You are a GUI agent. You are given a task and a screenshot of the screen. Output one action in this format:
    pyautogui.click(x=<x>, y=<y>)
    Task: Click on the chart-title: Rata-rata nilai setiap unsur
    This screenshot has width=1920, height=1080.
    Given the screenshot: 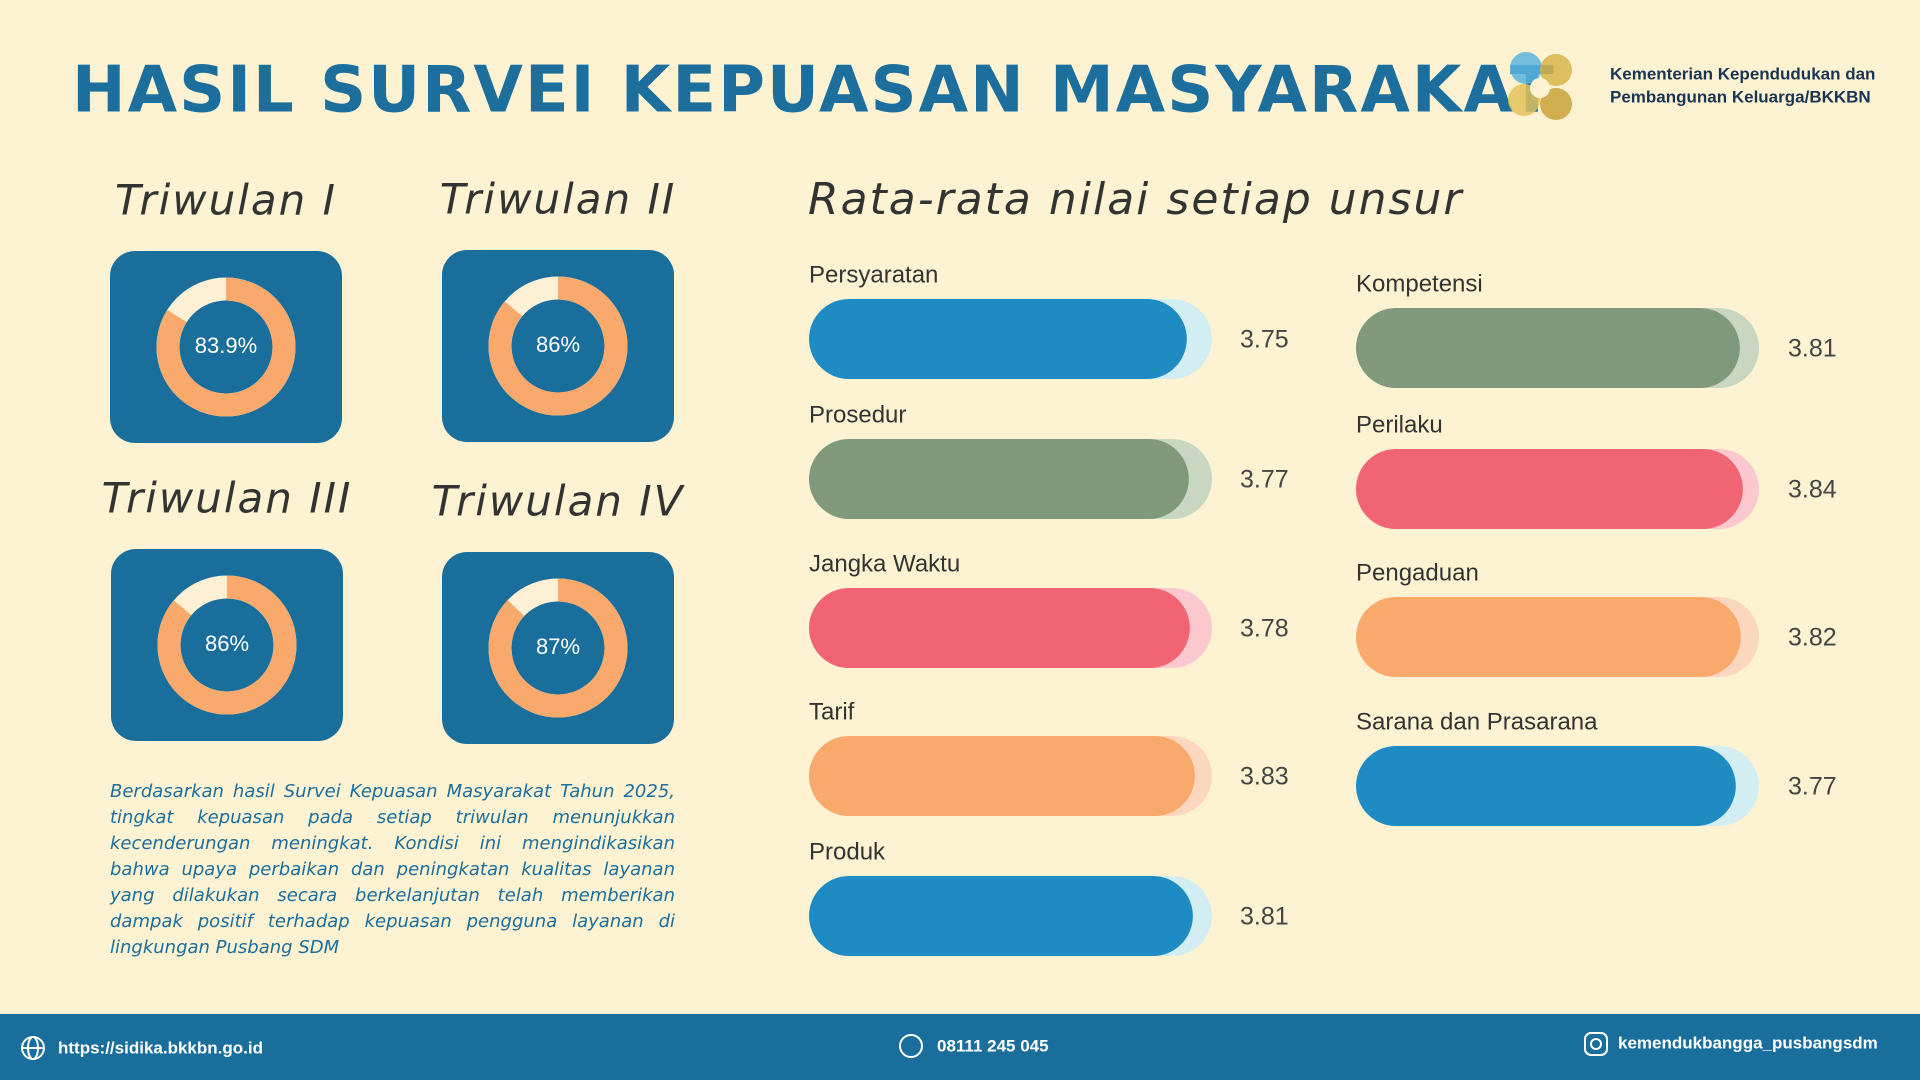 What is the action you would take?
    pyautogui.click(x=1136, y=199)
    